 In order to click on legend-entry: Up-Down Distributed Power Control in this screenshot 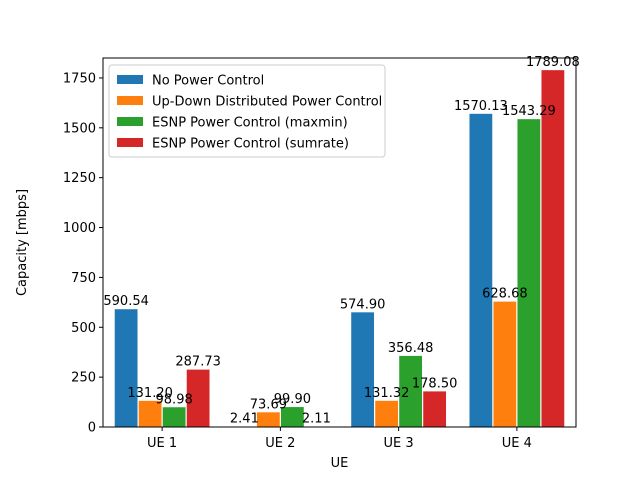, I will do `click(267, 102)`.